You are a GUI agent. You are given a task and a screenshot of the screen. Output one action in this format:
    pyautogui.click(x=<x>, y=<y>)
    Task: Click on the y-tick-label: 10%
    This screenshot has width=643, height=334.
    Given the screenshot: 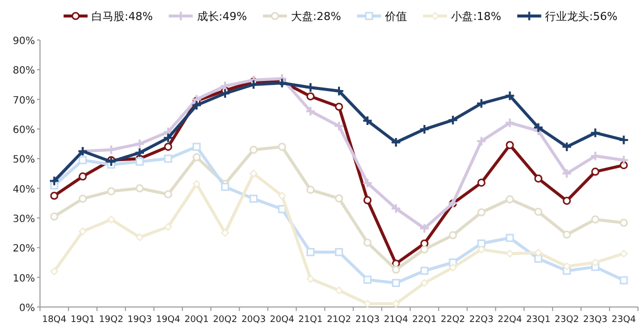 What is the action you would take?
    pyautogui.click(x=23, y=278)
    